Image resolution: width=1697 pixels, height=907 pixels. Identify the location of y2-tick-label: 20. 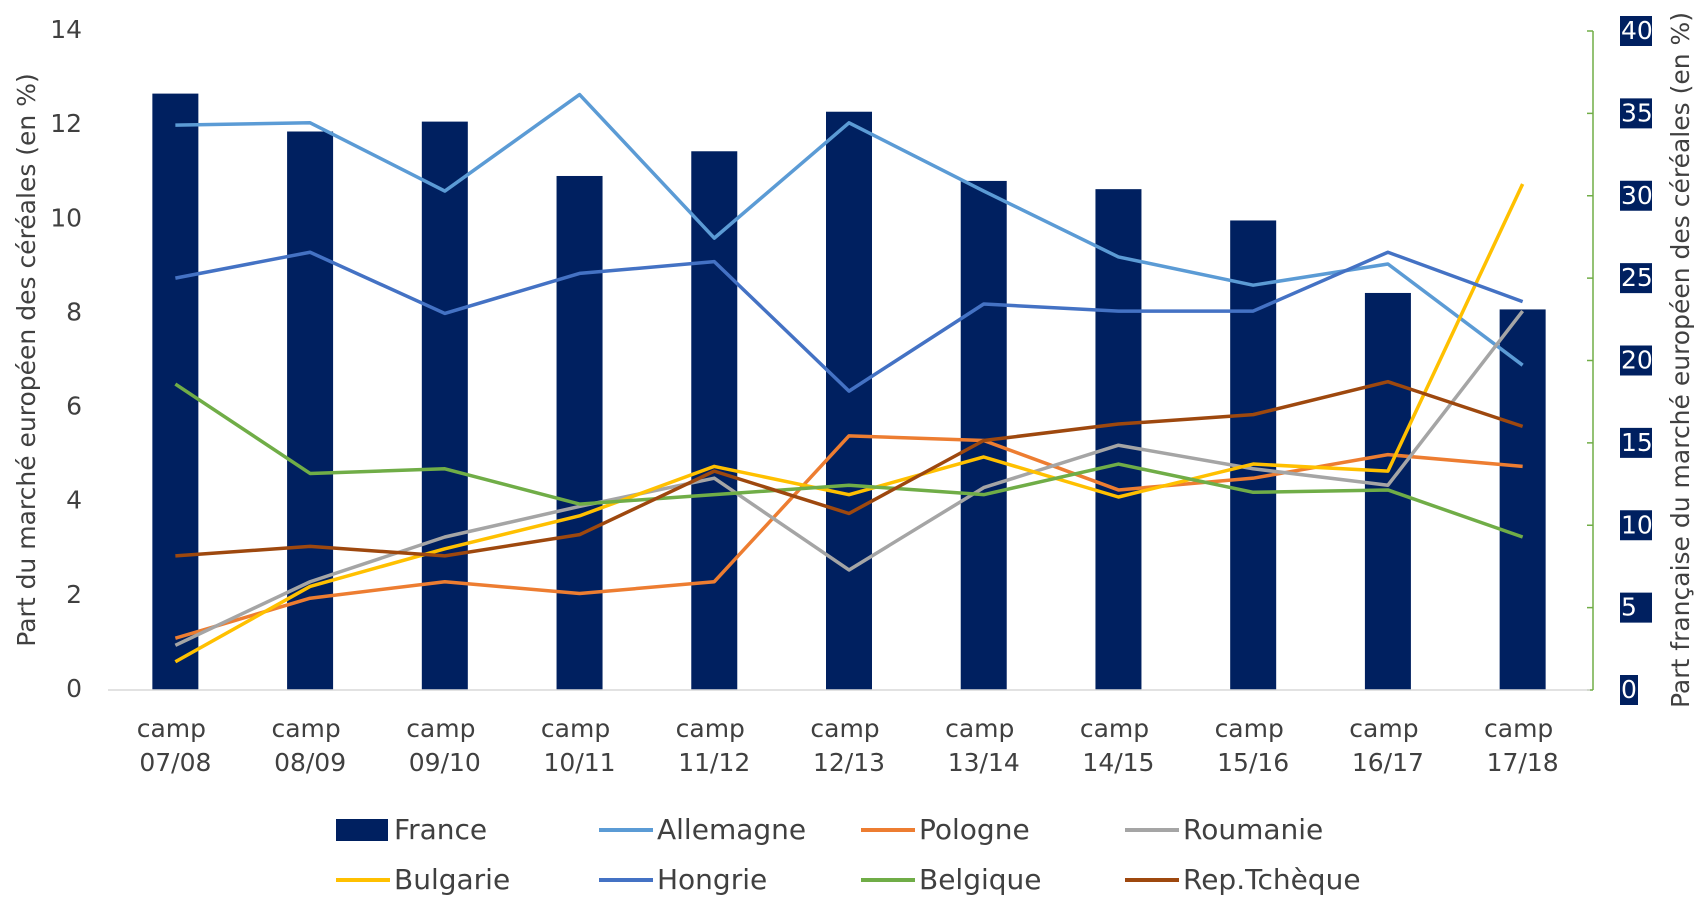
(1637, 360).